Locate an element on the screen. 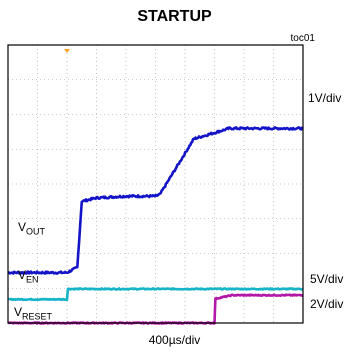  ven-scale-label: 5V/div is located at coordinates (327, 279).